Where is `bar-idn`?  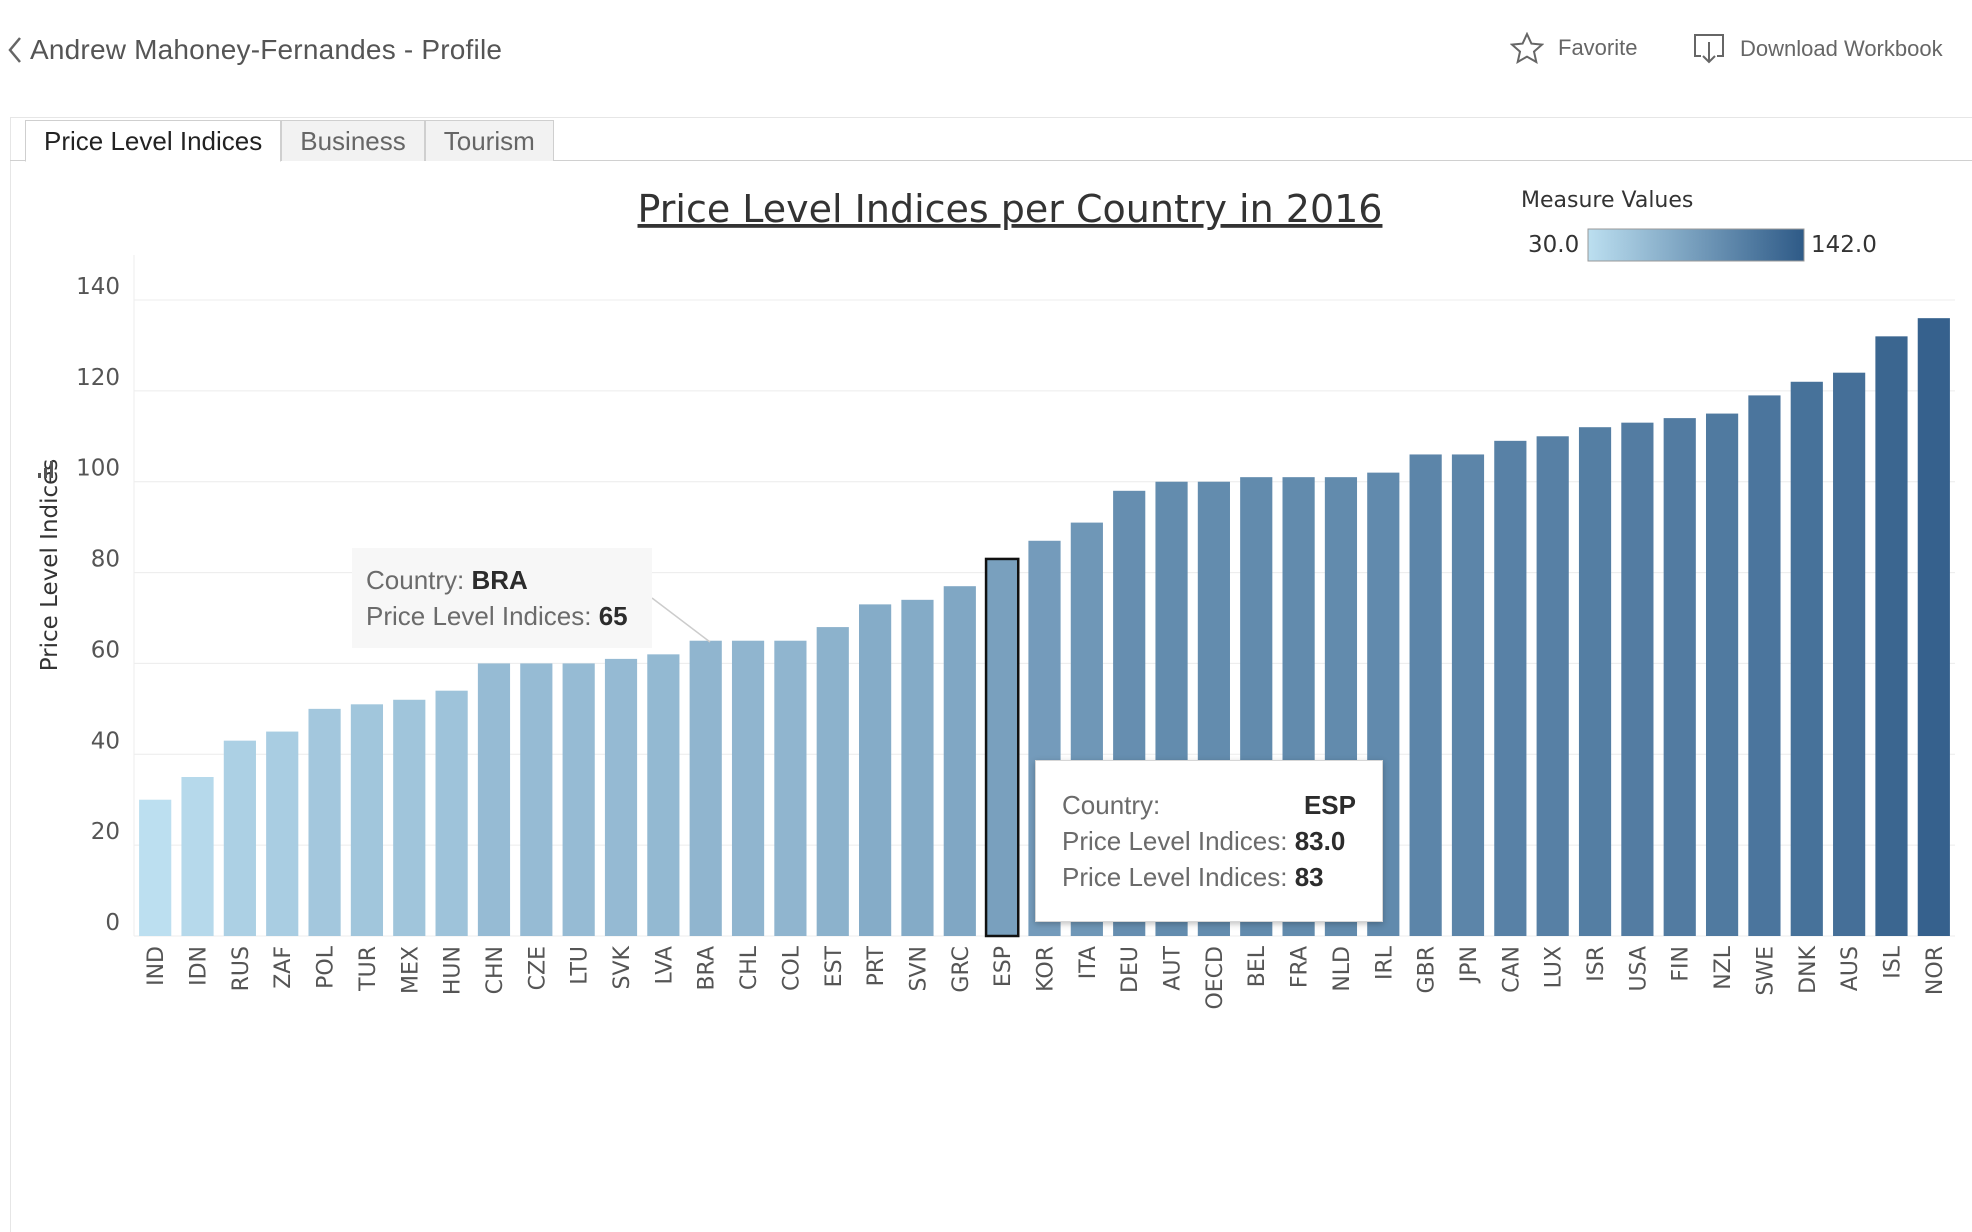
bar-idn is located at coordinates (197, 856).